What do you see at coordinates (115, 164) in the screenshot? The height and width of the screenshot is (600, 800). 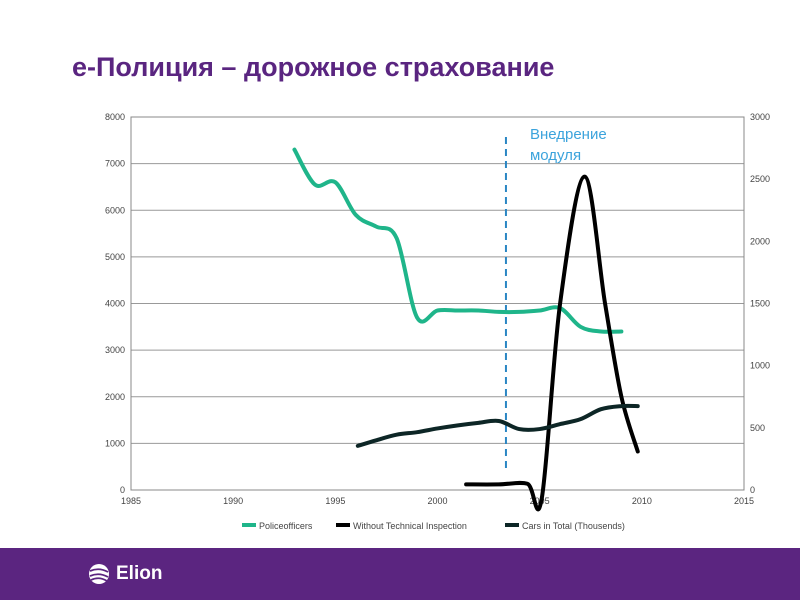 I see `y-tick-left: 7000` at bounding box center [115, 164].